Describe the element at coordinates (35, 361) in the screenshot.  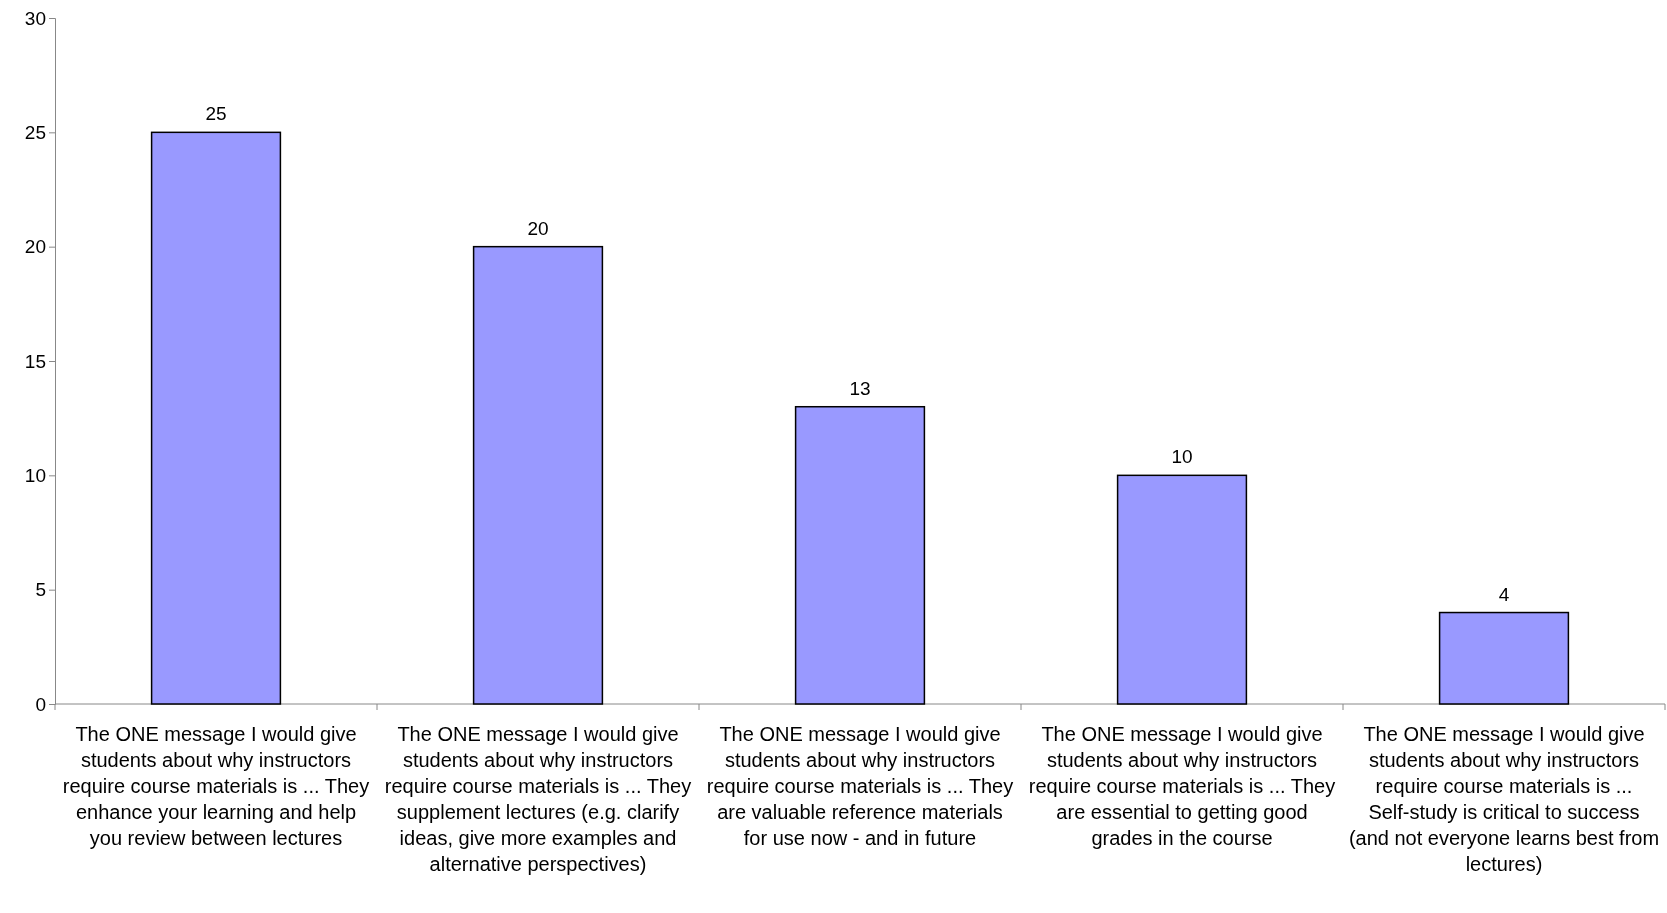
I see `y-tick-label: 15` at that location.